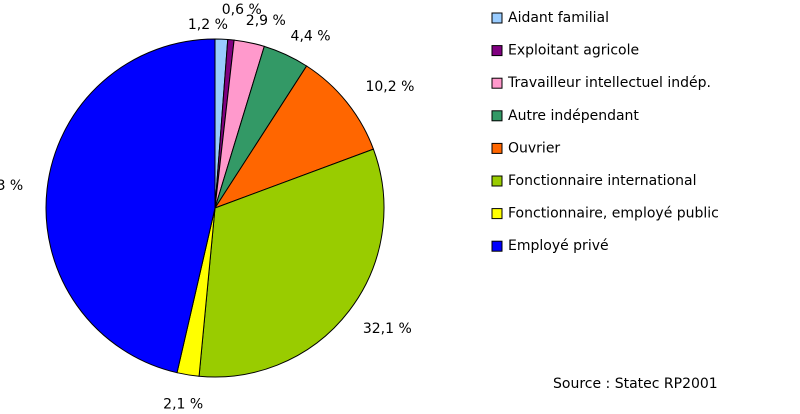 Image resolution: width=800 pixels, height=414 pixels. Describe the element at coordinates (558, 246) in the screenshot. I see `legend-label: Employé privé` at that location.